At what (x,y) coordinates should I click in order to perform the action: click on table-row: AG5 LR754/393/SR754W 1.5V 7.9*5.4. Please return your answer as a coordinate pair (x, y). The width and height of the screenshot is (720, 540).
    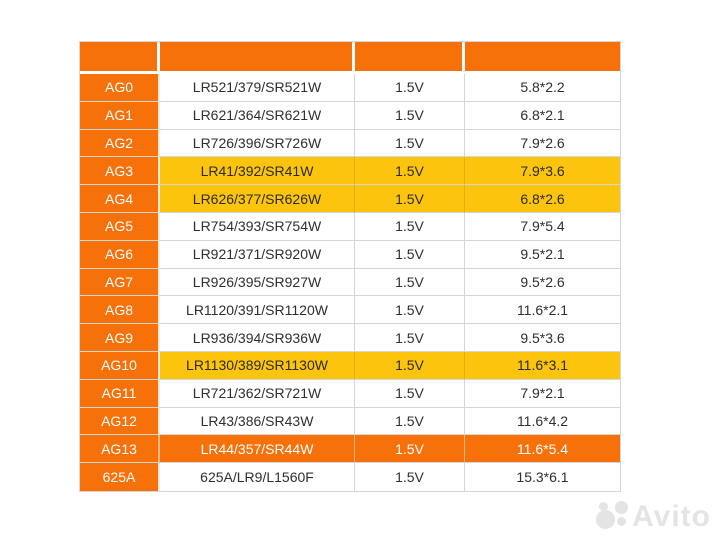
    Looking at the image, I should click on (350, 226).